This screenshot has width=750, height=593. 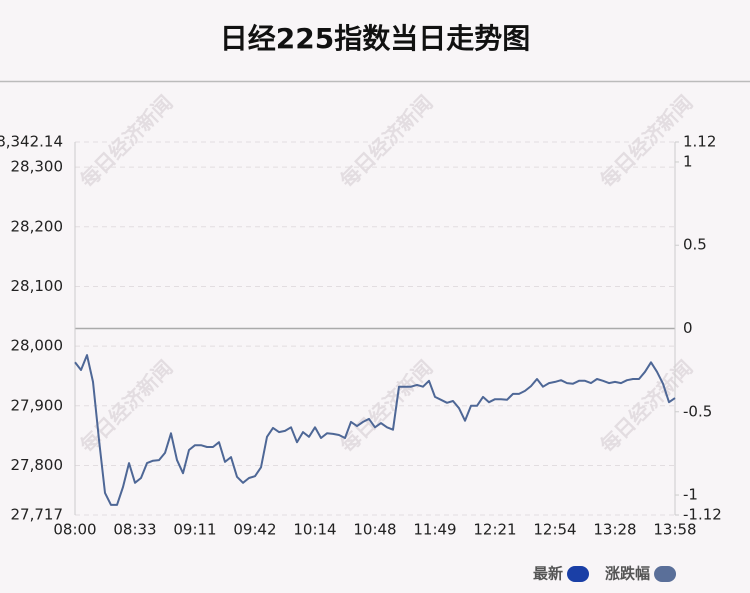 I want to click on x-tick-label: 09:11, so click(x=194, y=530).